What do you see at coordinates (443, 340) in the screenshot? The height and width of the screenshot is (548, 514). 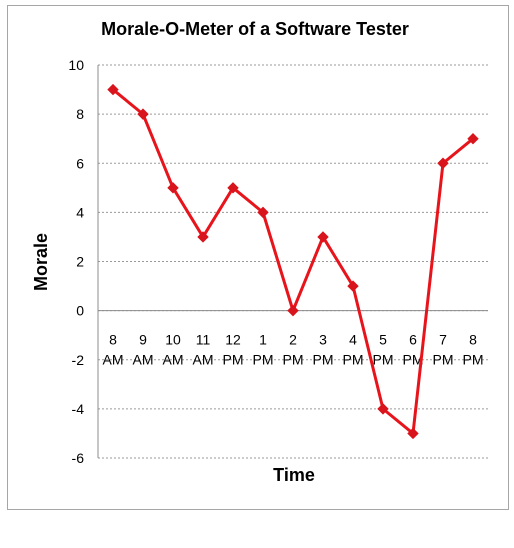 I see `x-tick-label-hour: 7` at bounding box center [443, 340].